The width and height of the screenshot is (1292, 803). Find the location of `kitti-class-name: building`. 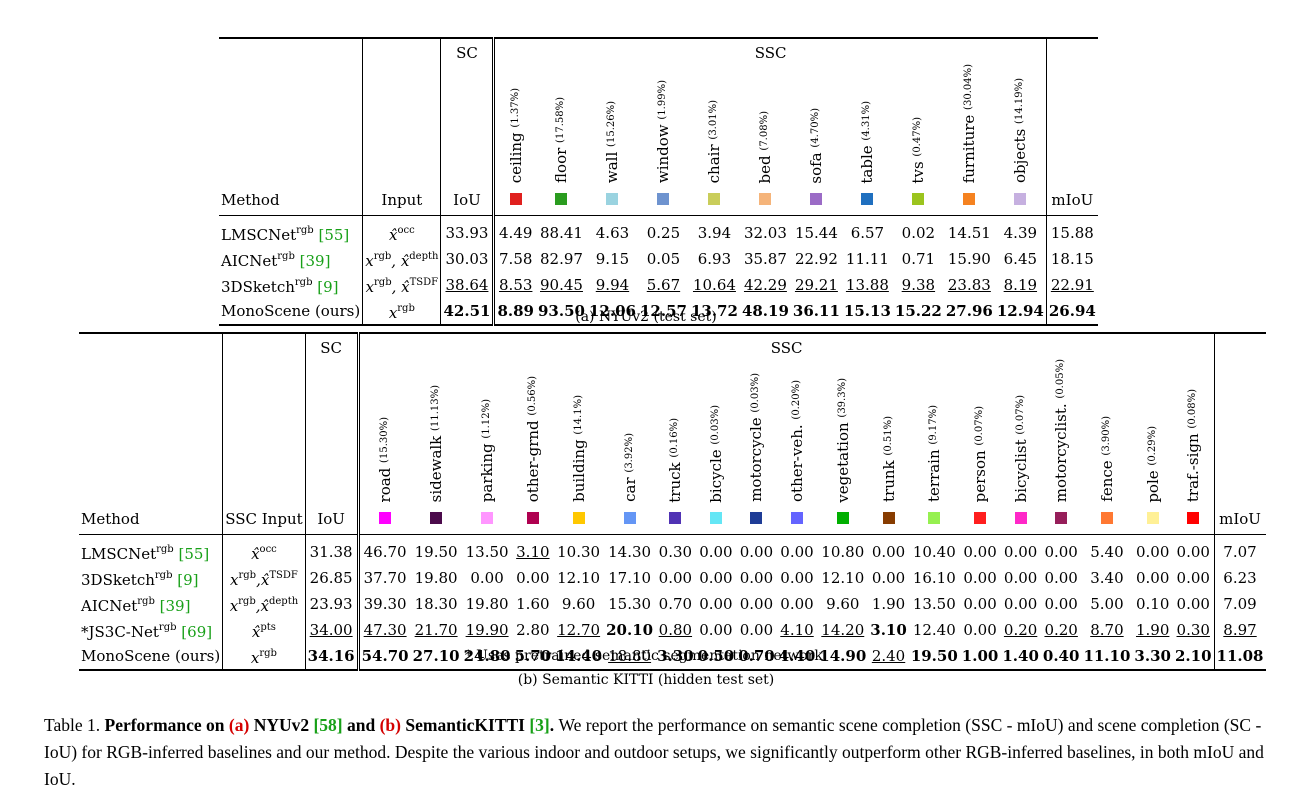

kitti-class-name: building is located at coordinates (578, 471).